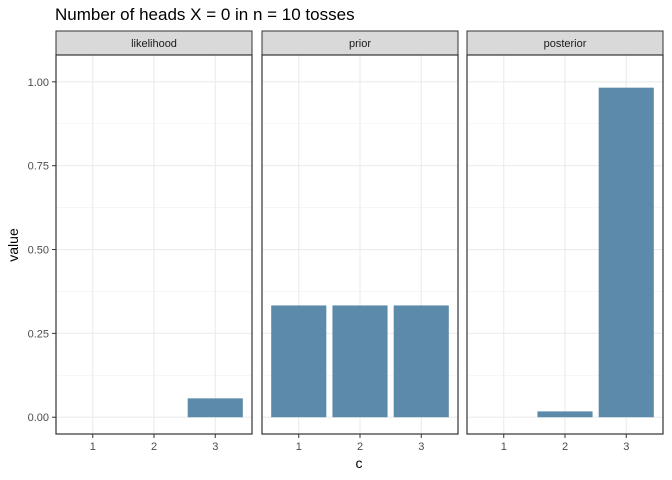 The height and width of the screenshot is (480, 672). What do you see at coordinates (359, 463) in the screenshot?
I see `x-axis-title: c` at bounding box center [359, 463].